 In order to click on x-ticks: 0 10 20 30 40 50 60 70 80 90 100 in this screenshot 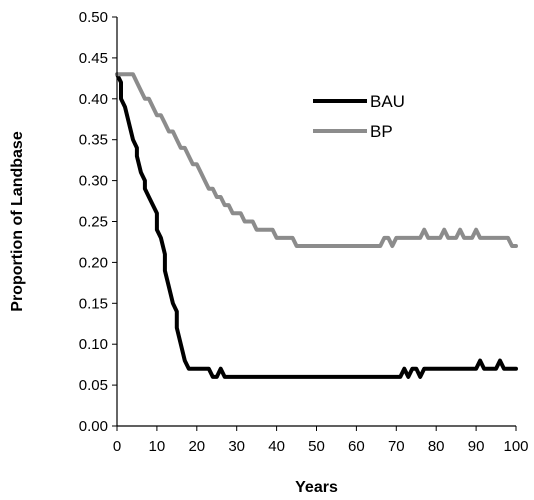, I will do `click(321, 440)`.